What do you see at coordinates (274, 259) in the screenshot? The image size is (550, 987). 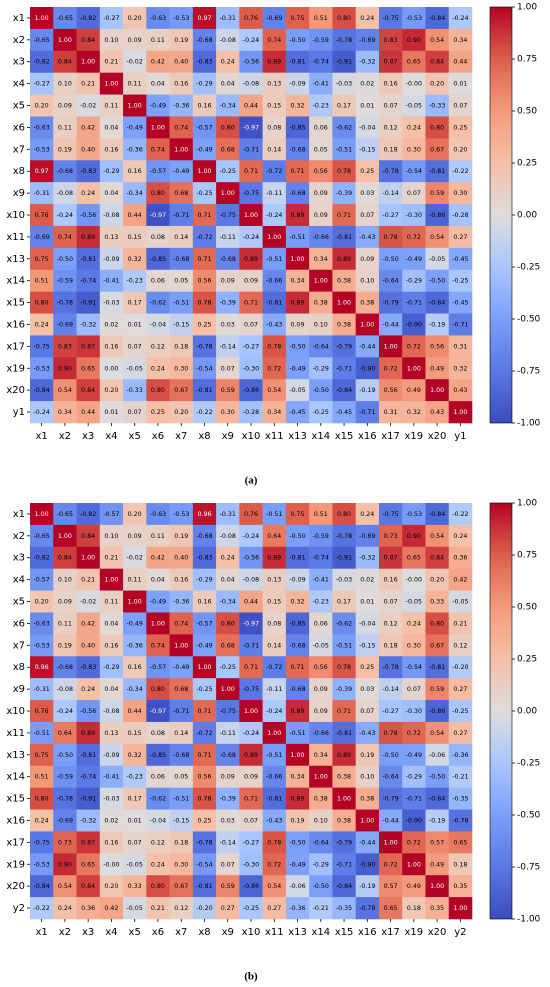 I see `cell-label: -0.51` at bounding box center [274, 259].